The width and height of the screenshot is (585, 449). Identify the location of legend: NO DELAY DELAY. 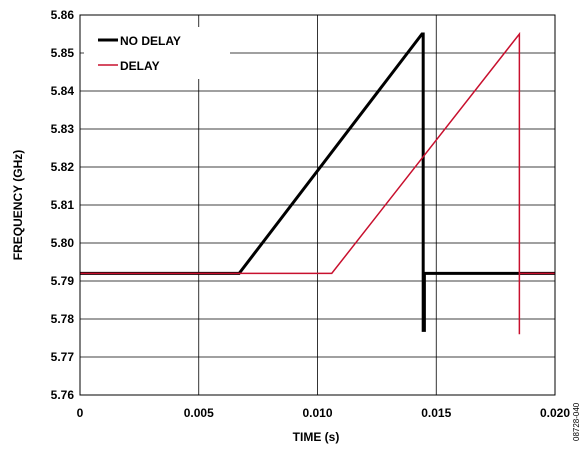
(157, 53).